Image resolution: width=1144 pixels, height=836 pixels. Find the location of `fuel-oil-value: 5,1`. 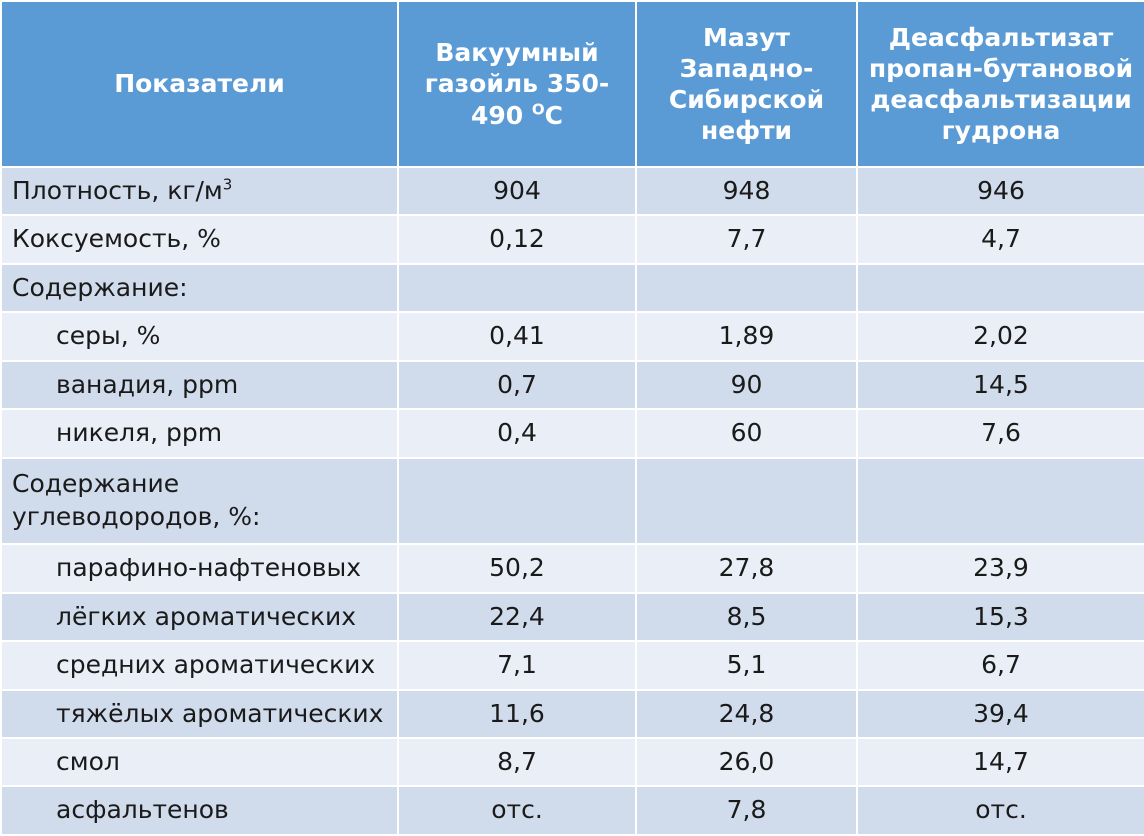

fuel-oil-value: 5,1 is located at coordinates (746, 665).